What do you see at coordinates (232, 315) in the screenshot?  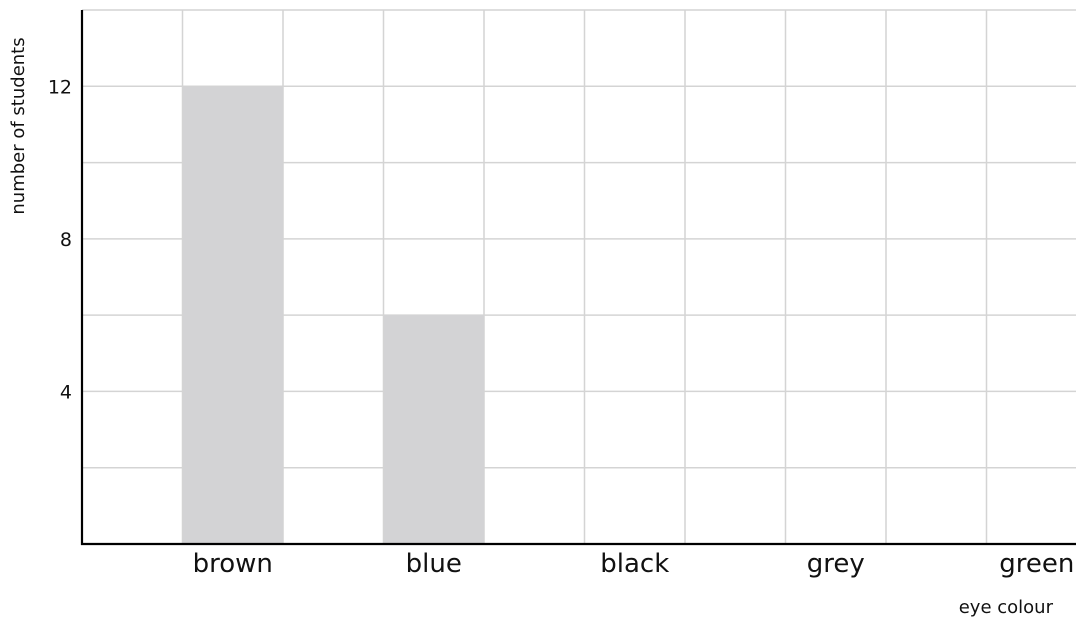 I see `bar-brown` at bounding box center [232, 315].